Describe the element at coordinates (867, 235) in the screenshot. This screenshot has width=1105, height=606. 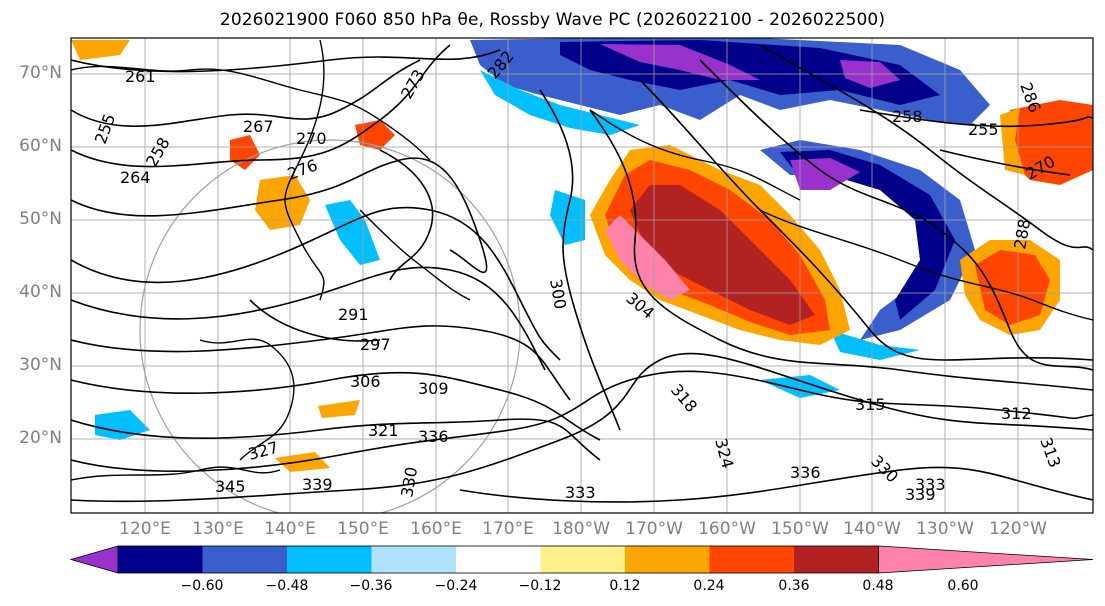
I see `shade-navy-goa` at that location.